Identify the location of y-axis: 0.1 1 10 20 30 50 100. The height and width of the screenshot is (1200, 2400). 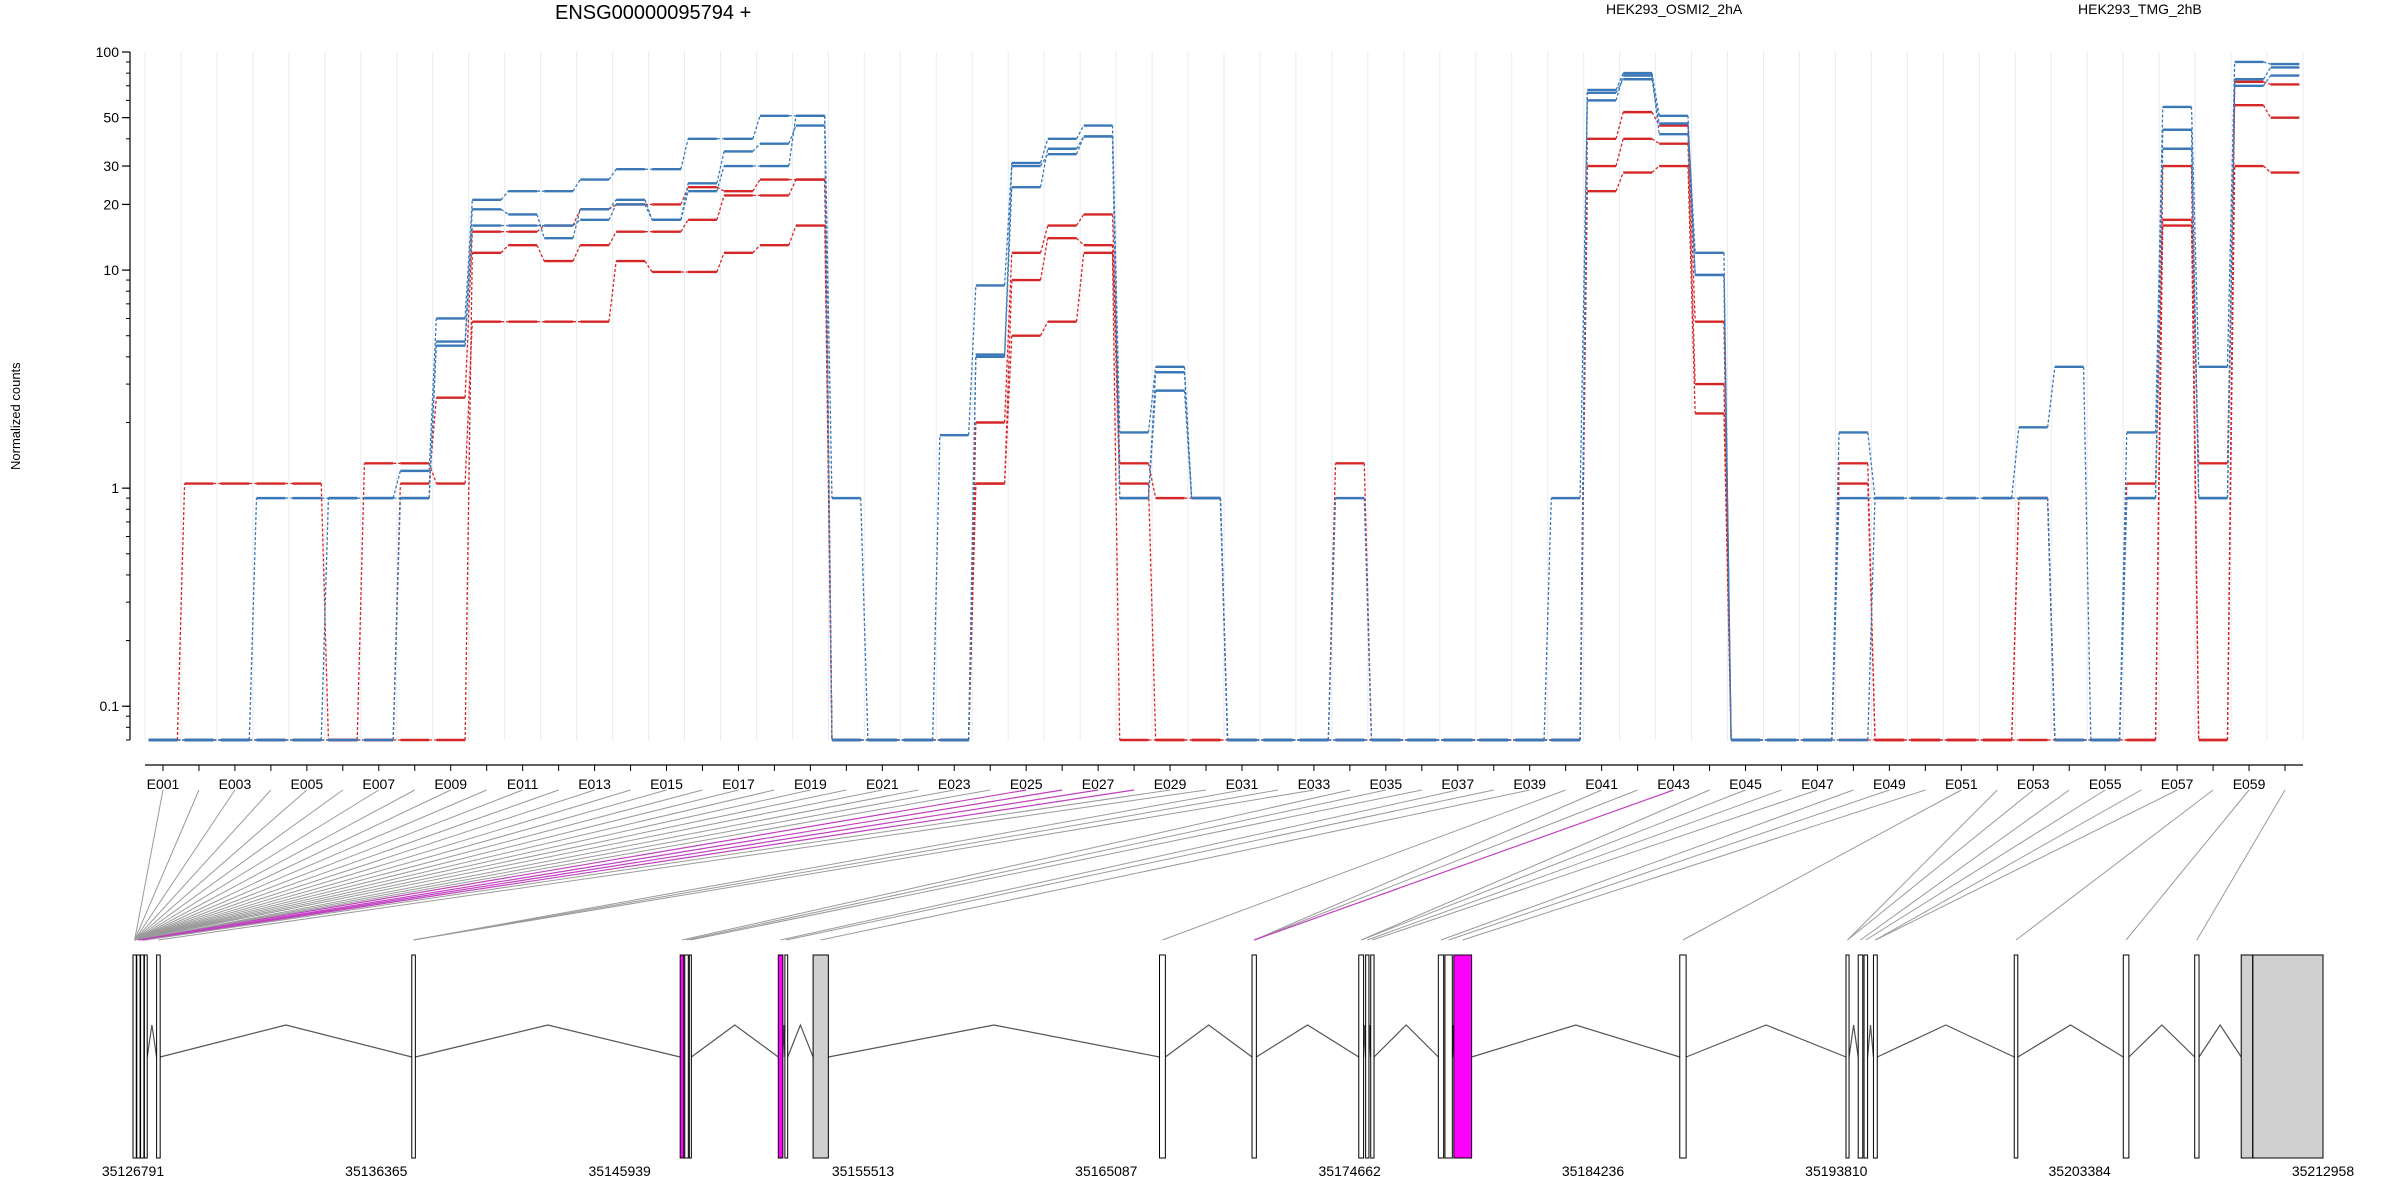
(113, 392).